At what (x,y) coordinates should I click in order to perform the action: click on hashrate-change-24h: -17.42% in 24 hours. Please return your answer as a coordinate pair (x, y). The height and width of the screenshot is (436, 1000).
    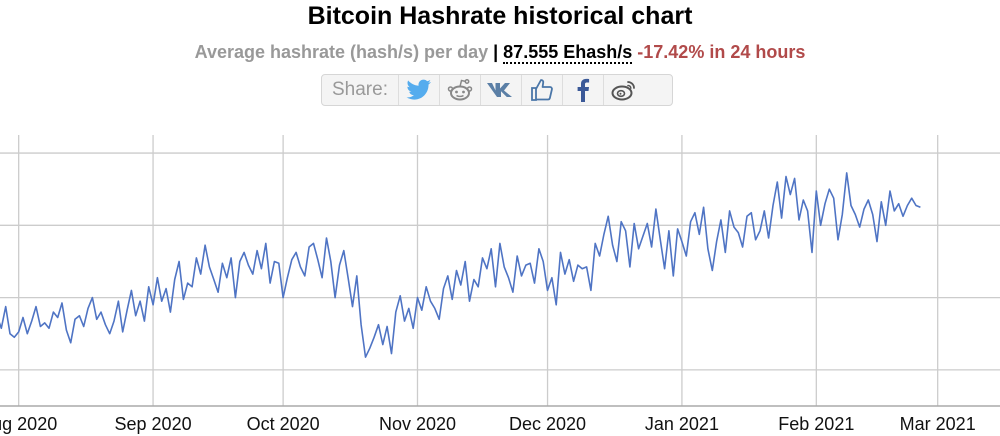
    Looking at the image, I should click on (721, 52).